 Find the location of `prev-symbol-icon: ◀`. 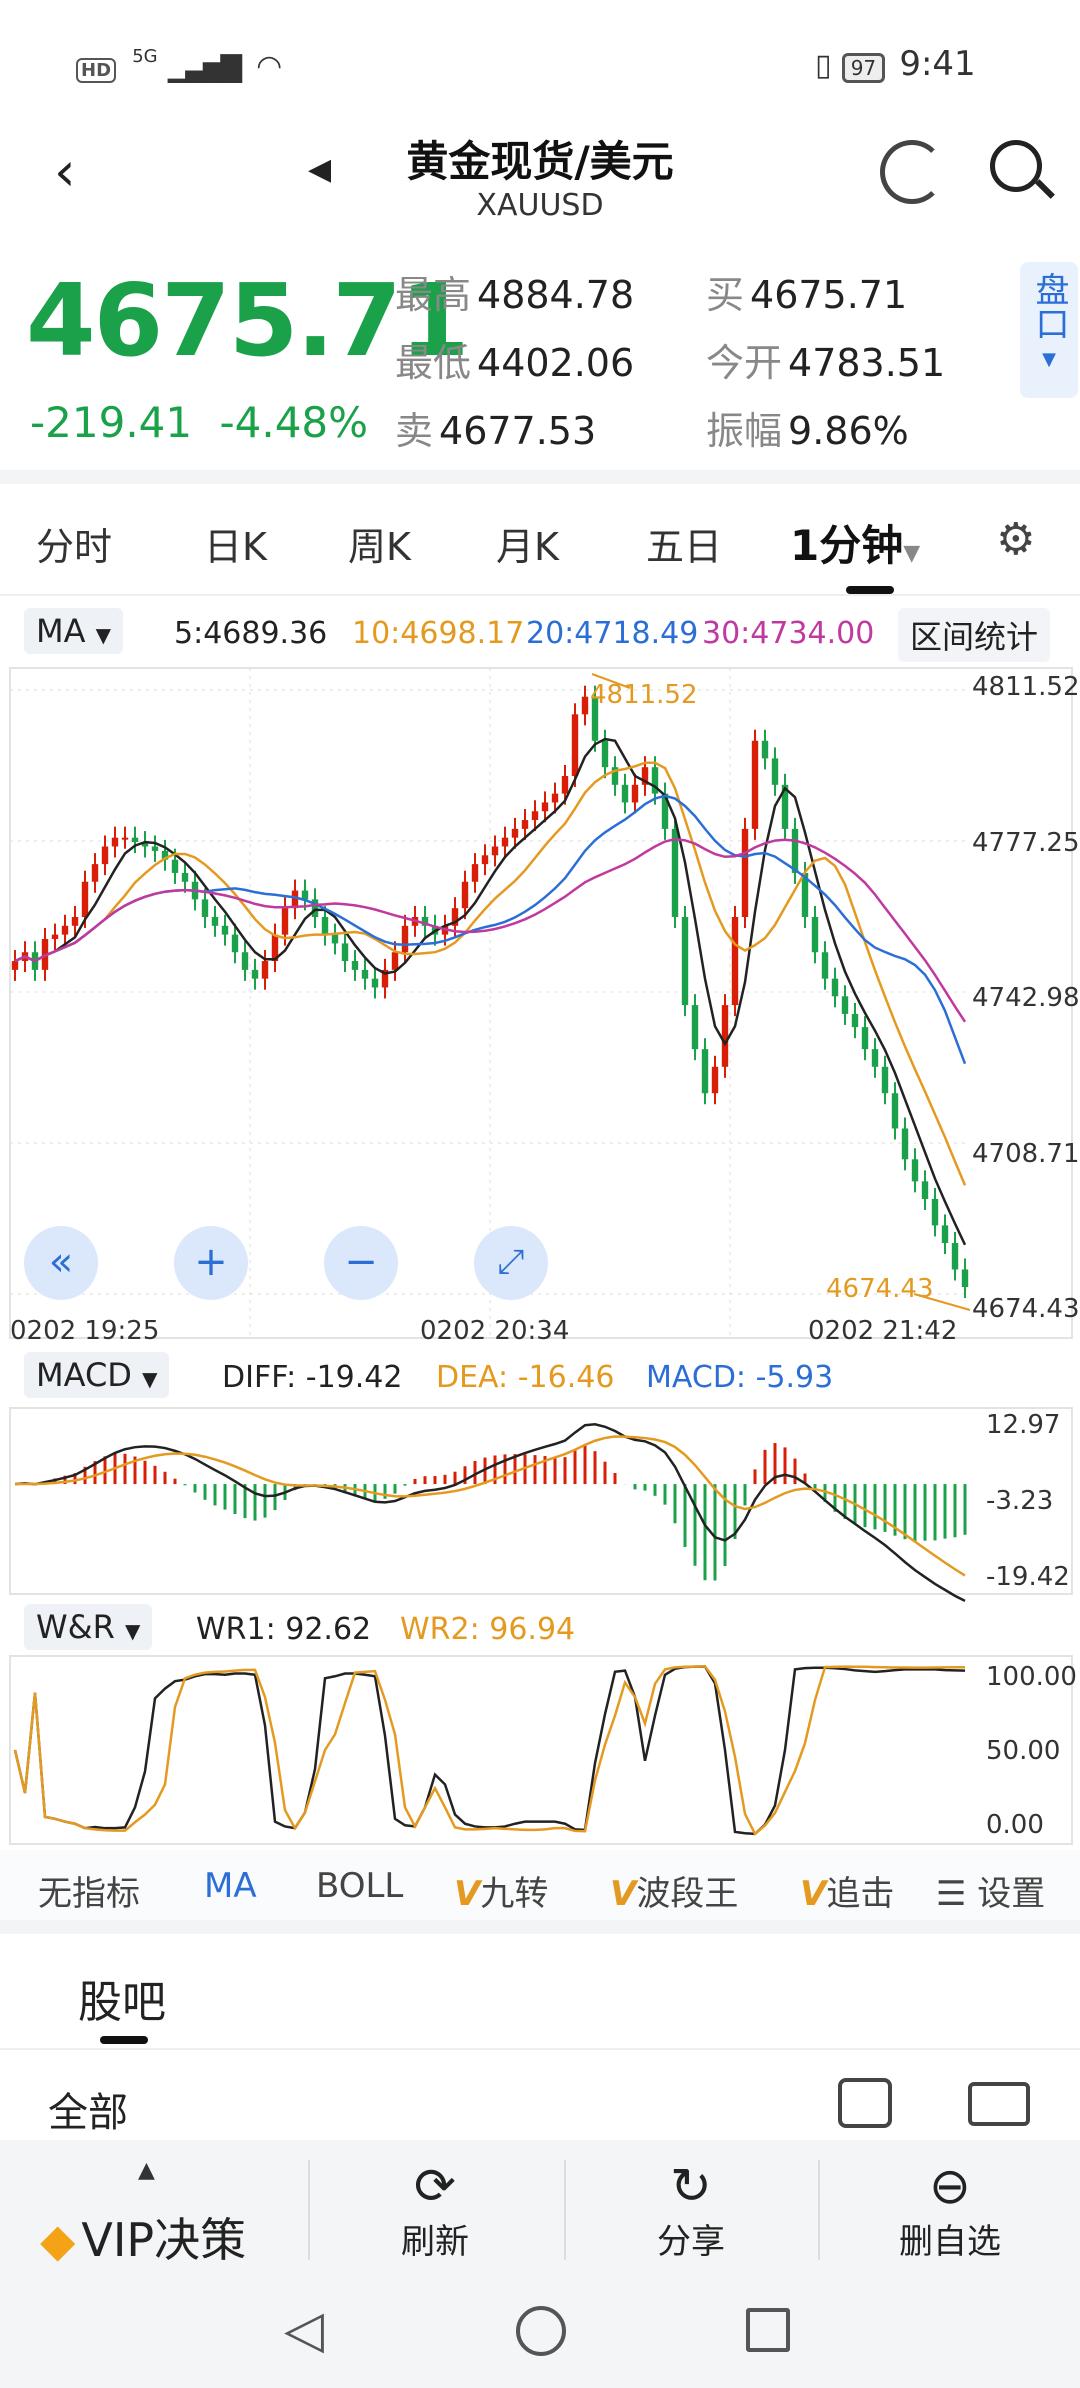

prev-symbol-icon: ◀ is located at coordinates (320, 169).